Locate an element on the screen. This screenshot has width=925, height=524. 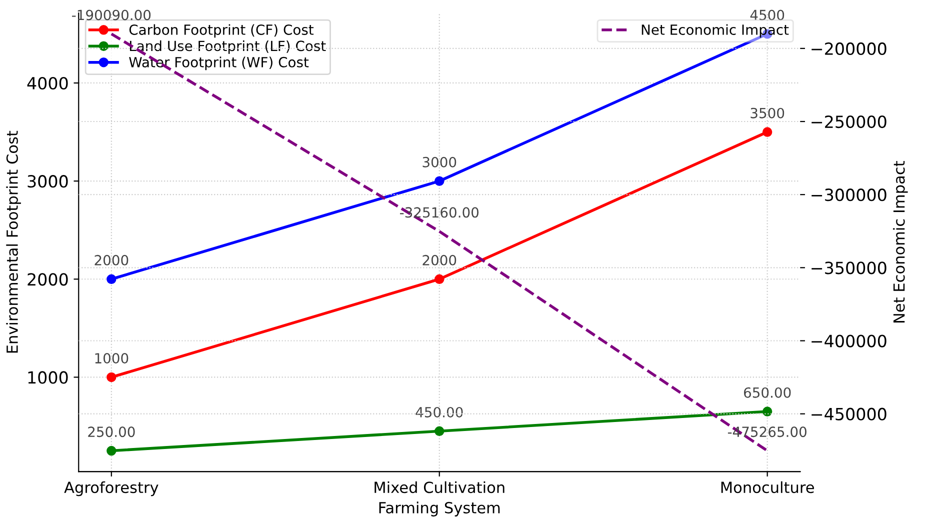
x-tick-label: Mixed Cultivation is located at coordinates (439, 487).